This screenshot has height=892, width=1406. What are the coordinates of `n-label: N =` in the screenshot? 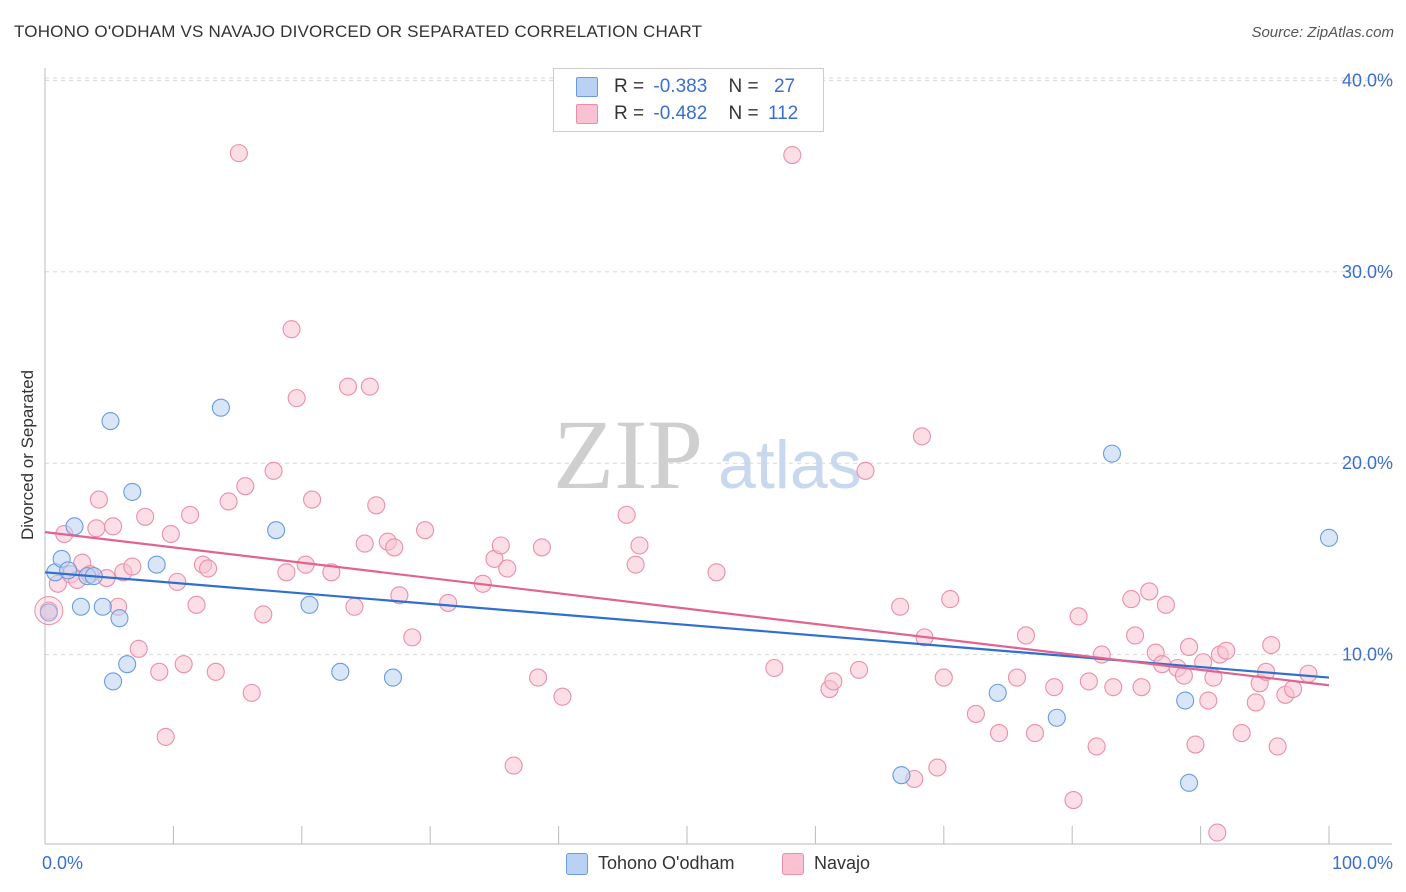 It's located at (743, 86).